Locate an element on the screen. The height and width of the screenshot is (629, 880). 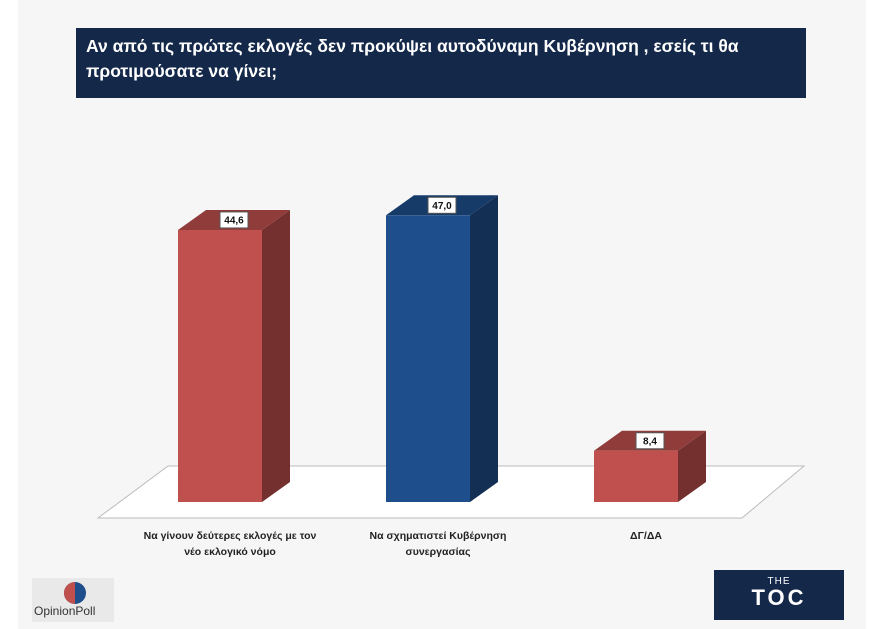
source-name: OpinionPoll is located at coordinates (65, 611).